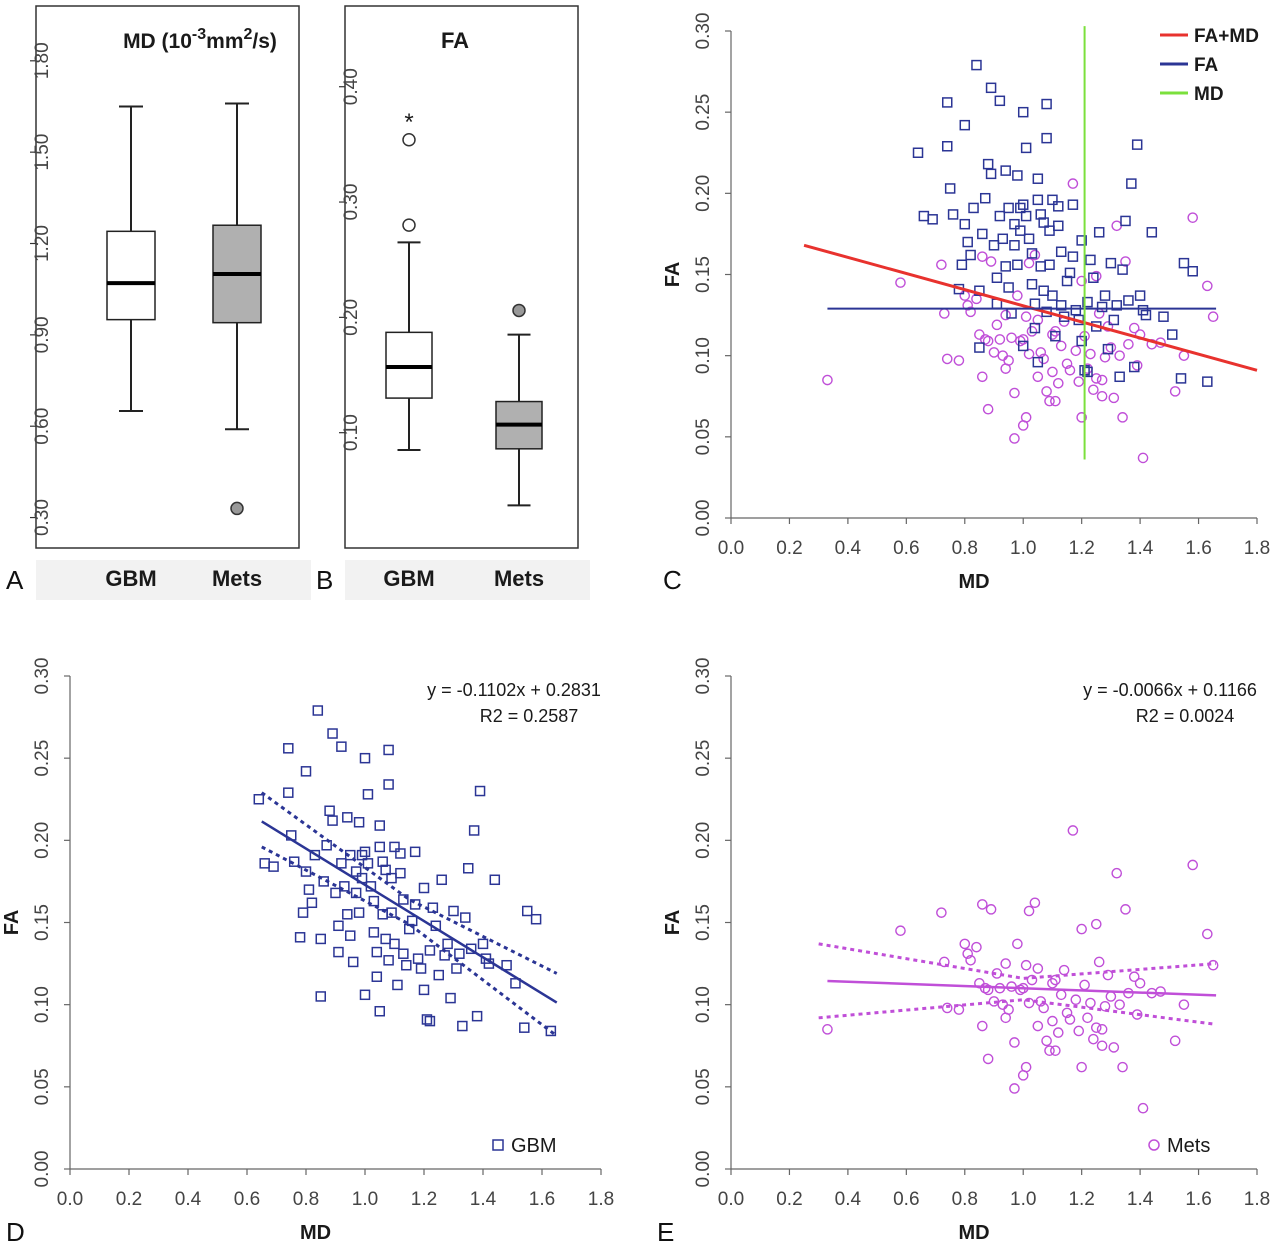 Image resolution: width=1280 pixels, height=1249 pixels. I want to click on x-tick-label: 0.4, so click(188, 1199).